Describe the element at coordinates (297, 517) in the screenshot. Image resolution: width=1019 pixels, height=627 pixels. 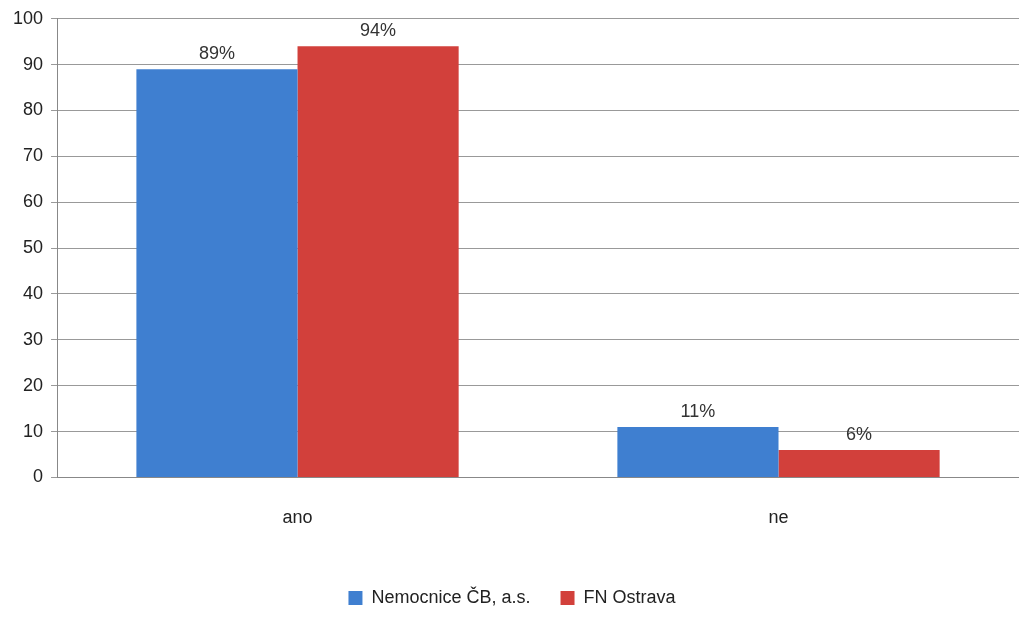
I see `x-tick-label: ano` at that location.